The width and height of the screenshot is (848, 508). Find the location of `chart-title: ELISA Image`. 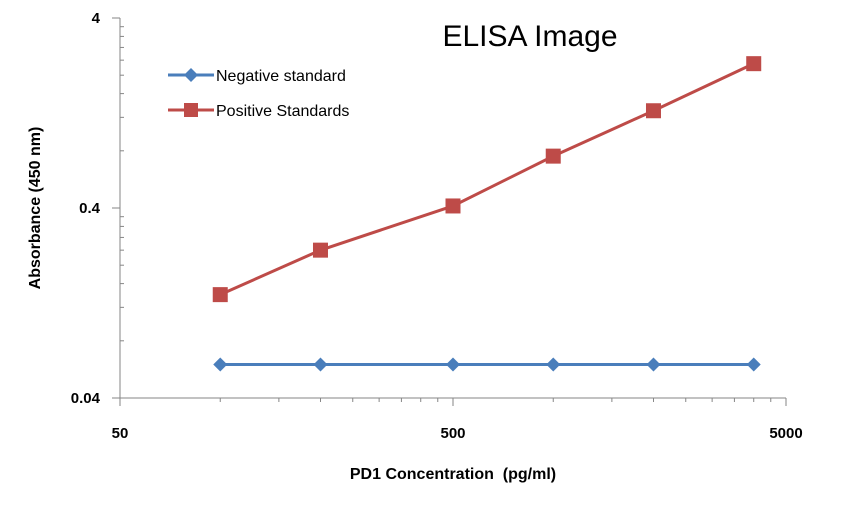

chart-title: ELISA Image is located at coordinates (529, 36).